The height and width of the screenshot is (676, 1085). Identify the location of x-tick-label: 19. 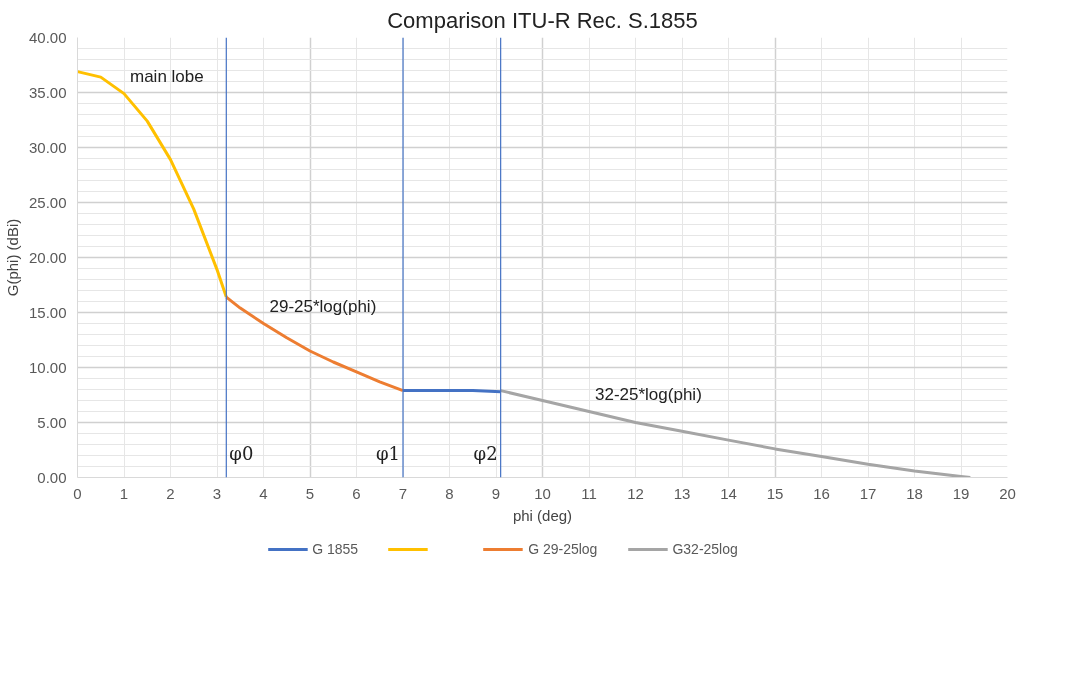
(961, 493).